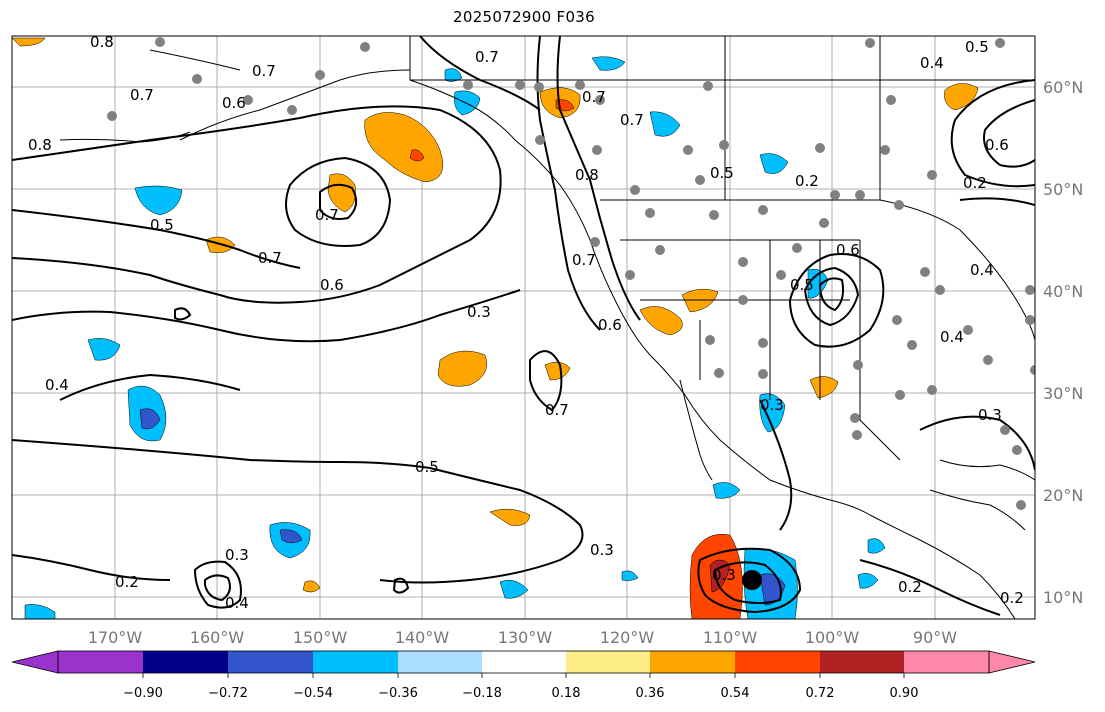 The height and width of the screenshot is (712, 1105). I want to click on lon-tick-label: 120°W, so click(627, 637).